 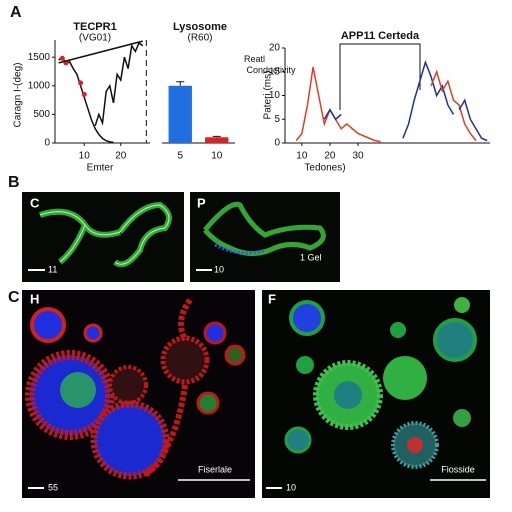 I want to click on chart-title: TECPR1, so click(x=94, y=27).